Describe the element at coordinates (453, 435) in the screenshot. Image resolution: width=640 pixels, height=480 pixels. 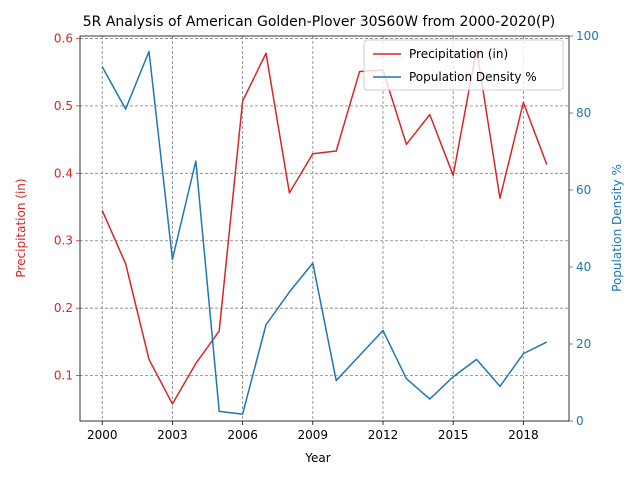
I see `x-tick-label: 2015` at that location.